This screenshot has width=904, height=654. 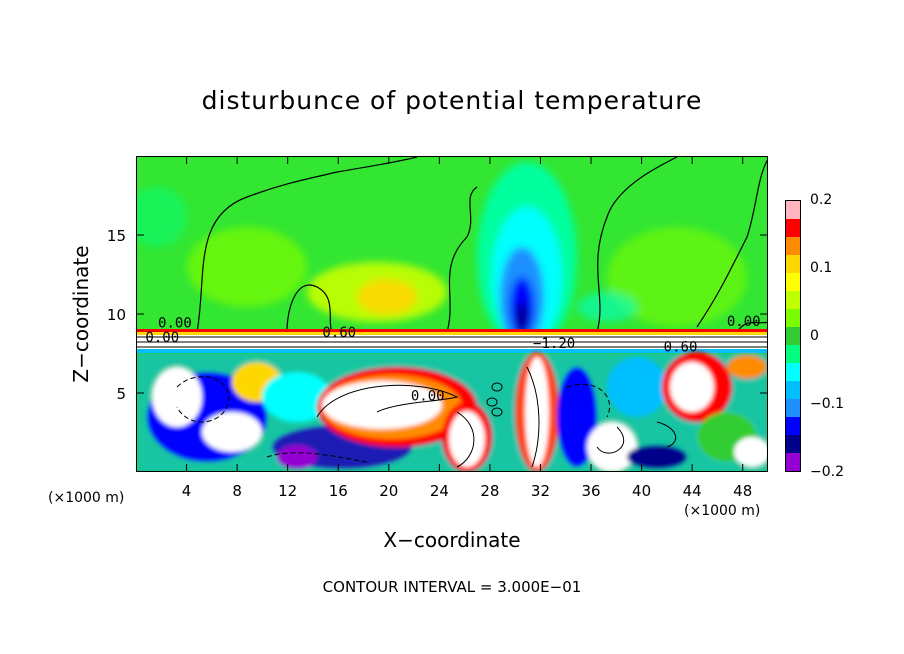 What do you see at coordinates (116, 236) in the screenshot?
I see `y-tick-label: 15` at bounding box center [116, 236].